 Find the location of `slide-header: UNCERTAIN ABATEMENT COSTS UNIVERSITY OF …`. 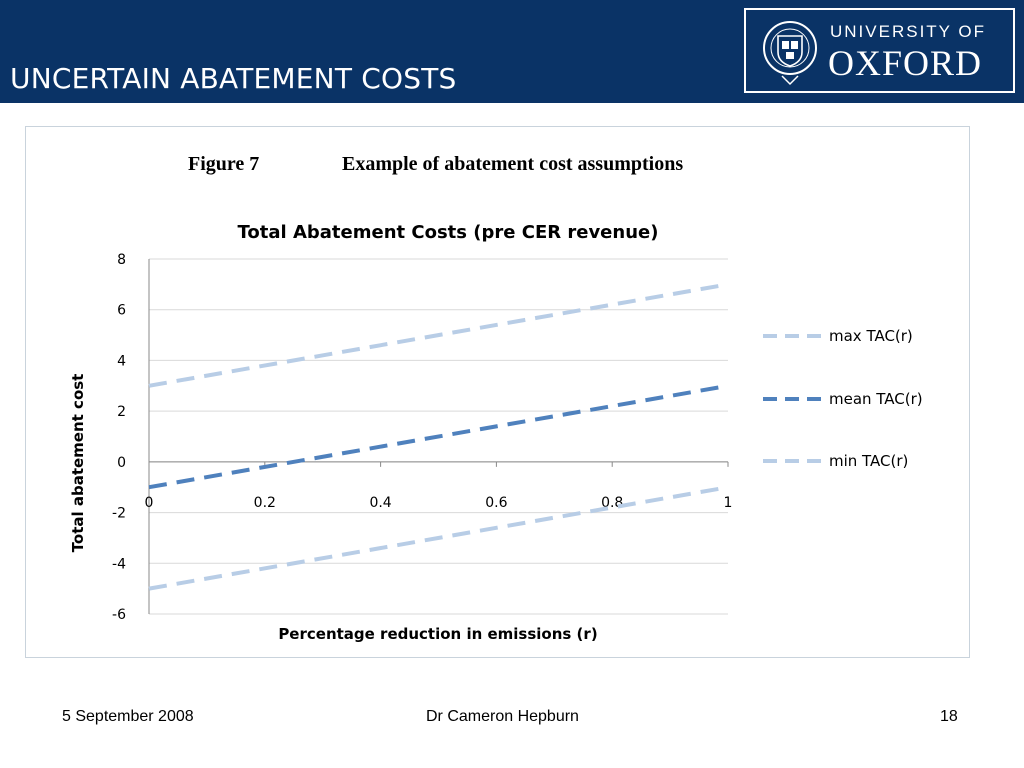

slide-header: UNCERTAIN ABATEMENT COSTS UNIVERSITY OF … is located at coordinates (512, 51).